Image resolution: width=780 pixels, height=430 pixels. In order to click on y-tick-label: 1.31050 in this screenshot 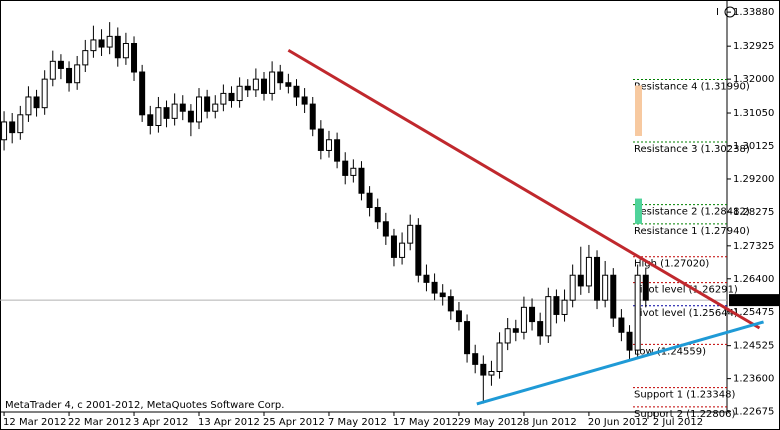, I will do `click(753, 113)`.